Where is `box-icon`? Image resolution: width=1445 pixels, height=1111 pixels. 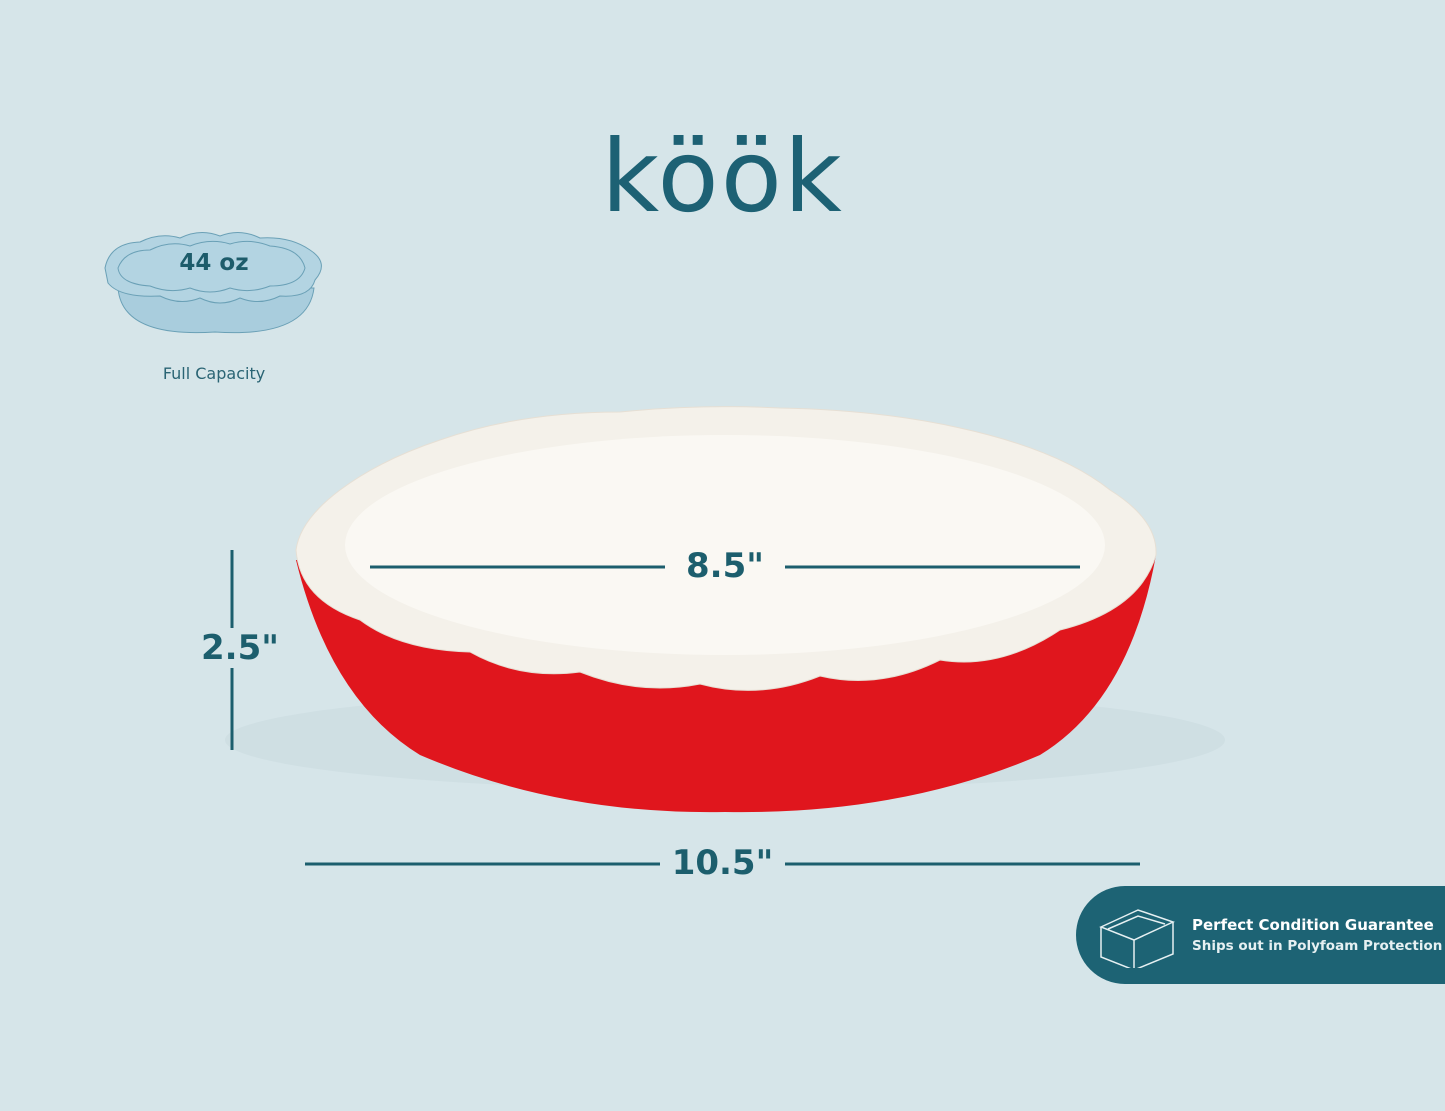 box-icon is located at coordinates (1137, 938).